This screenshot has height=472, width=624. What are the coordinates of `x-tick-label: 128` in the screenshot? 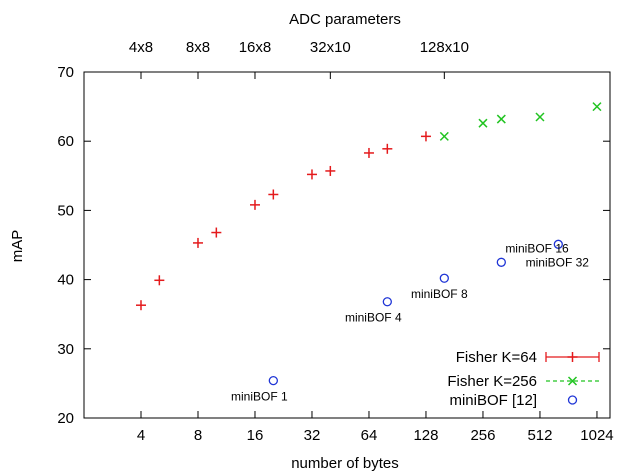 It's located at (425, 435).